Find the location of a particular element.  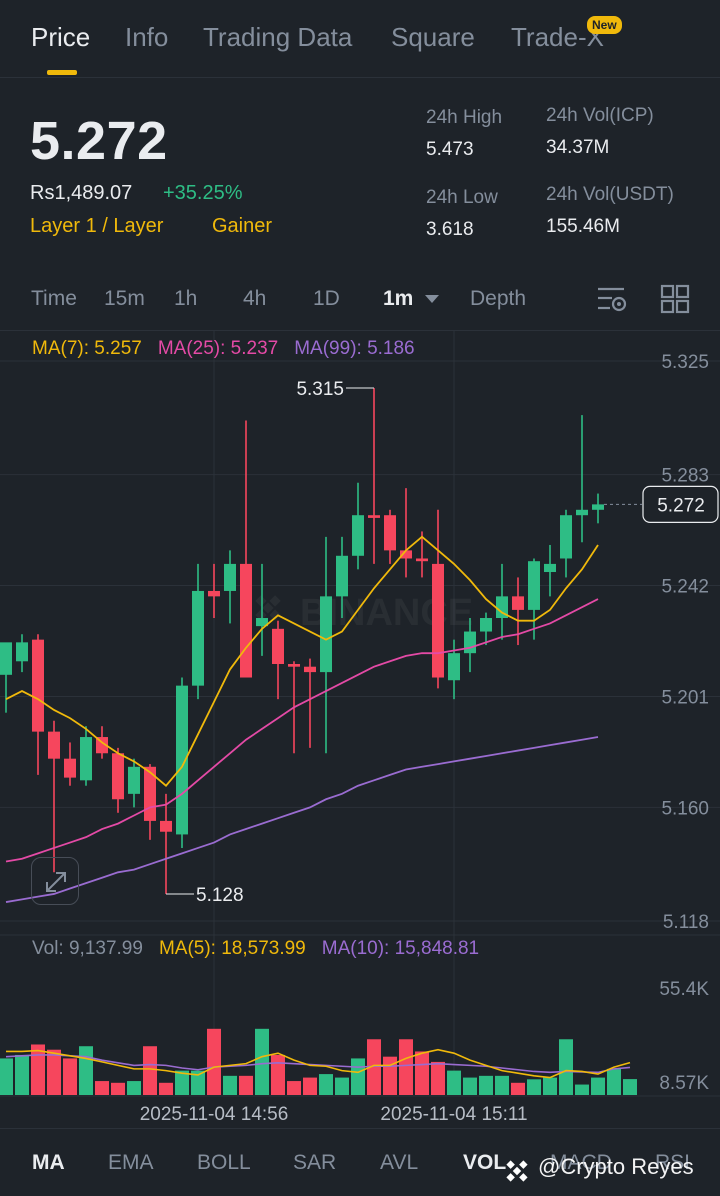

timeframe-1m: 1m is located at coordinates (398, 298).